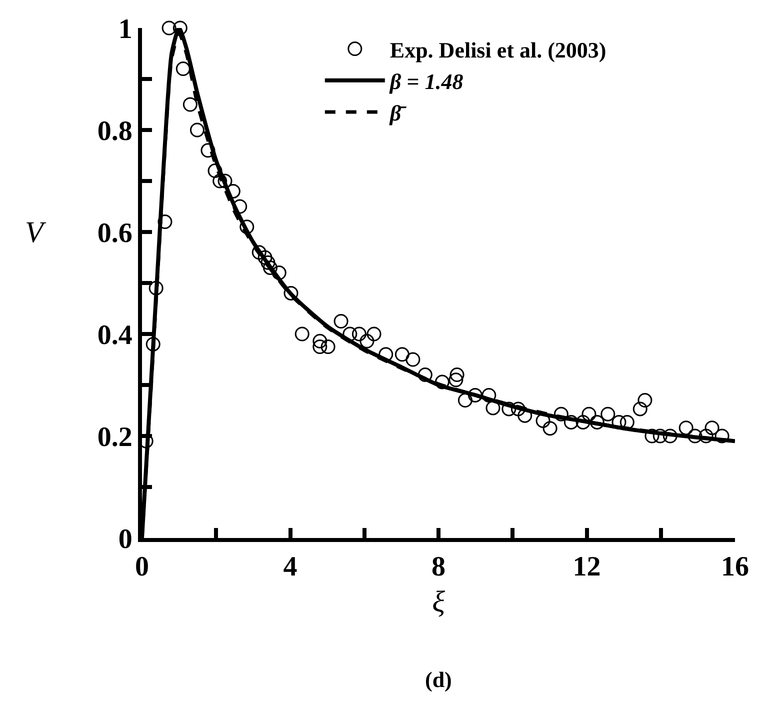 Image resolution: width=761 pixels, height=713 pixels. I want to click on x-tick-label: 4, so click(290, 567).